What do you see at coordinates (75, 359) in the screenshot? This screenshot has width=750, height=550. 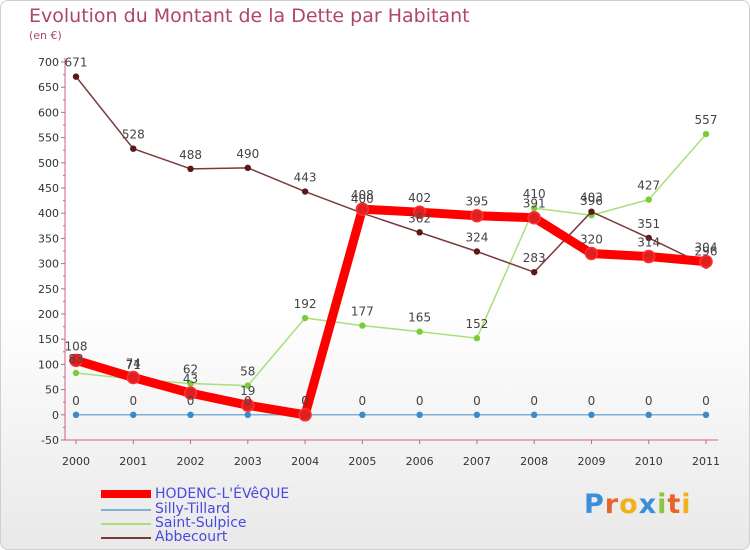 I see `data-label-saint-sulpice: 83` at bounding box center [75, 359].